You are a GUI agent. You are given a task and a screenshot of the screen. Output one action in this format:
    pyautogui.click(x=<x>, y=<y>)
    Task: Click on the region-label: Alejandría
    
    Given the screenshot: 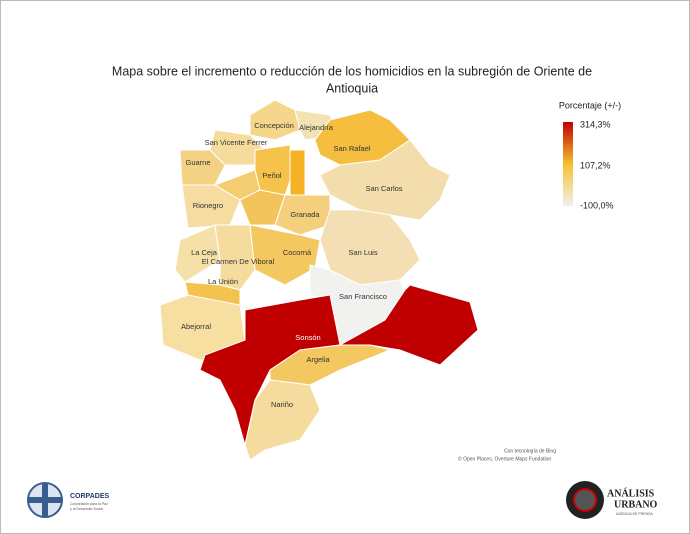 What is the action you would take?
    pyautogui.click(x=316, y=127)
    